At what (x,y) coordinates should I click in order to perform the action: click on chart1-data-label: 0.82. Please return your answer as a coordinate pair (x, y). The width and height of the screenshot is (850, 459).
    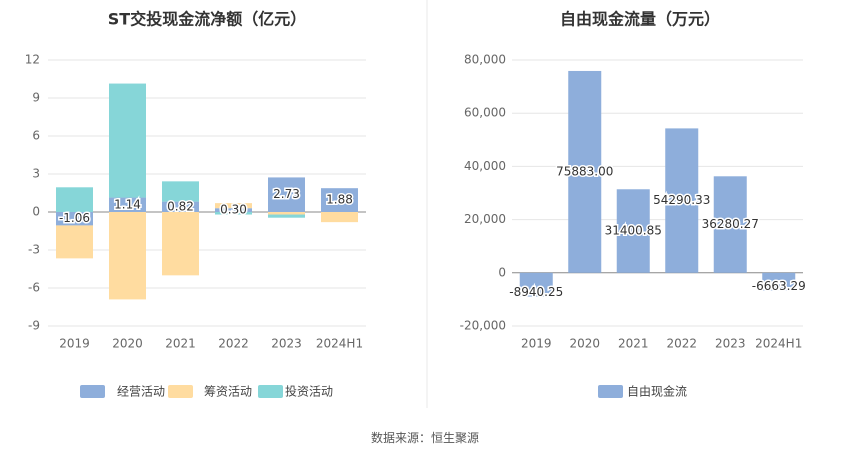
    Looking at the image, I should click on (180, 206).